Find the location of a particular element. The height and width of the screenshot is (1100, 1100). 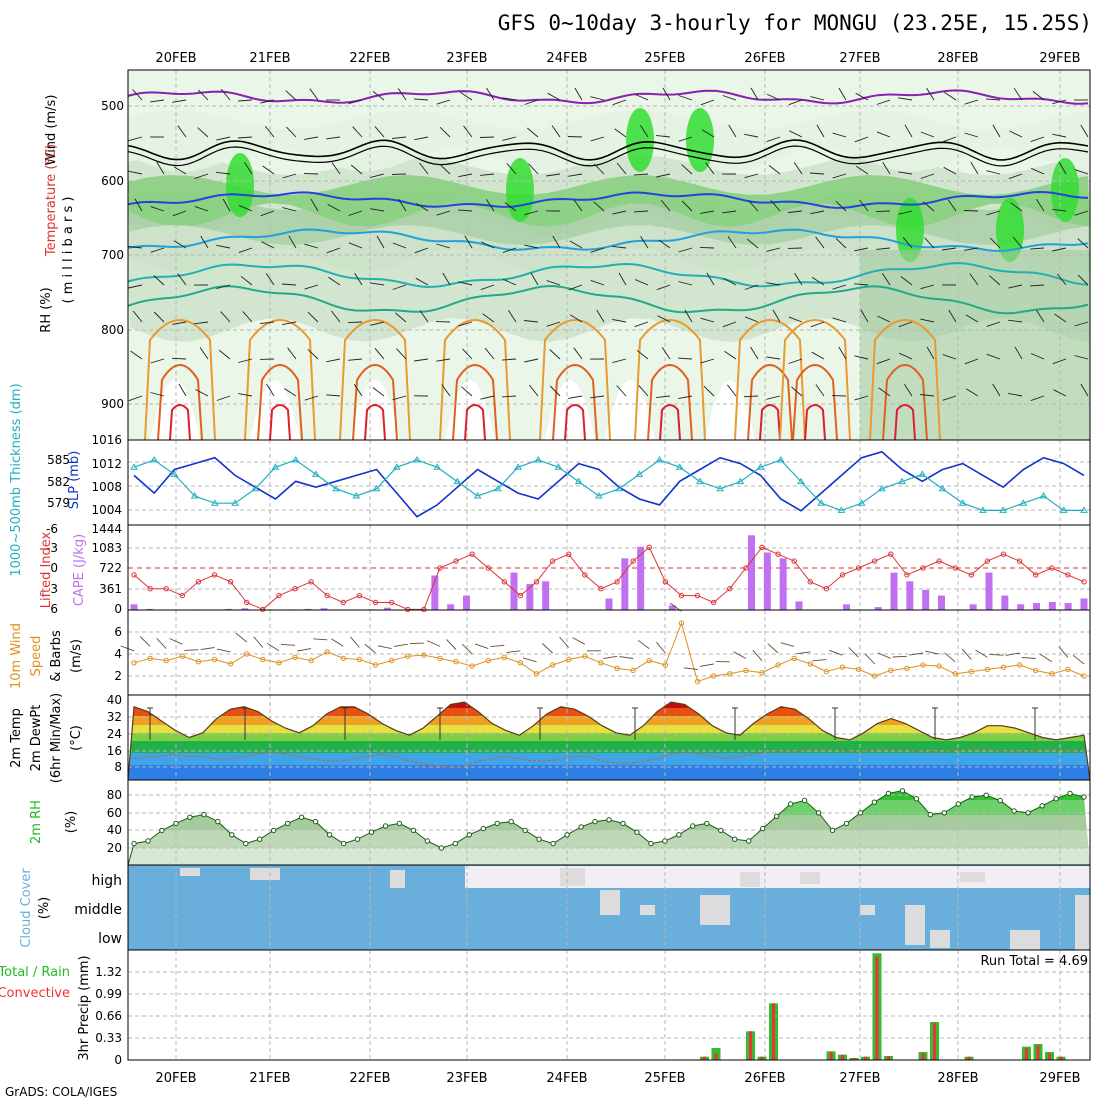

top-date-label: 23FEB is located at coordinates (466, 58).